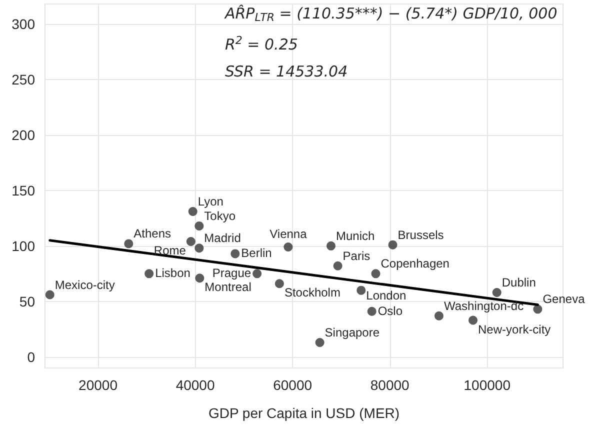  I want to click on y-tick-label: 300, so click(24, 24).